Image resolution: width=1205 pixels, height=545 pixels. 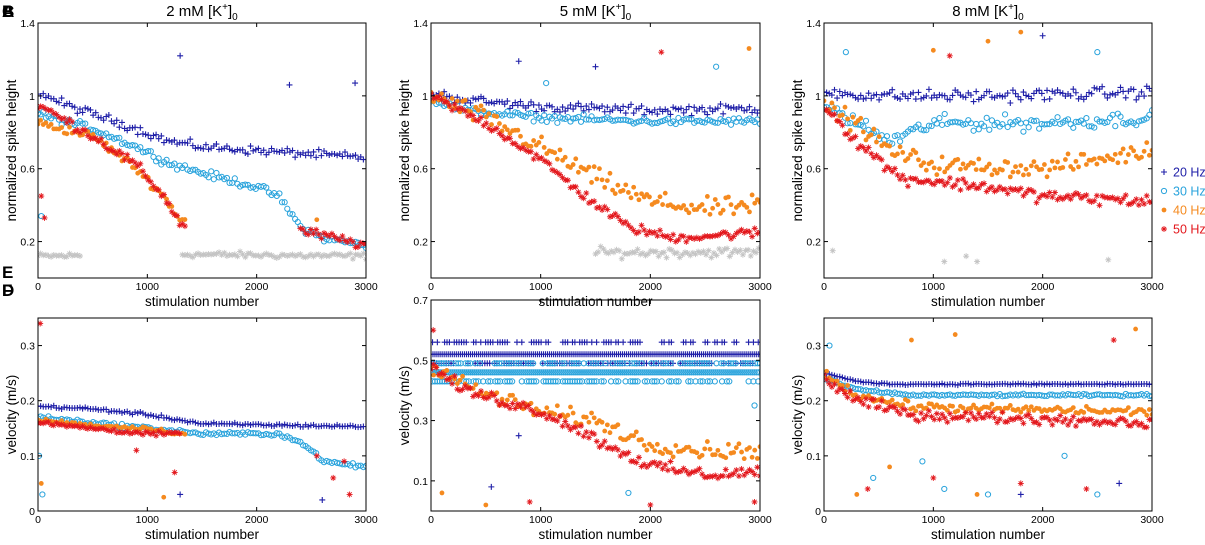 I want to click on panel-letter: F, so click(x=7, y=290).